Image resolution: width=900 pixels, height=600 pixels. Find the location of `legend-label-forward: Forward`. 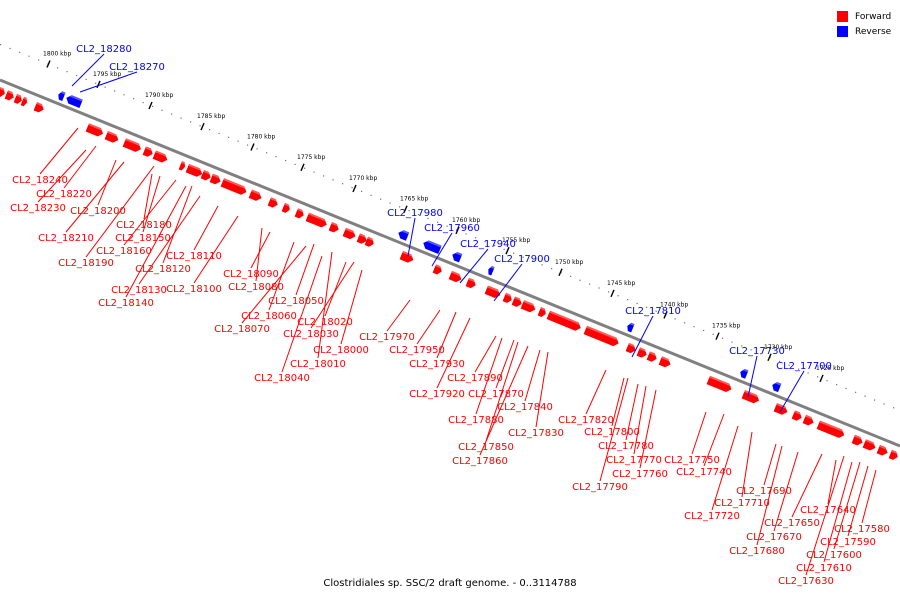

legend-label-forward: Forward is located at coordinates (873, 16).